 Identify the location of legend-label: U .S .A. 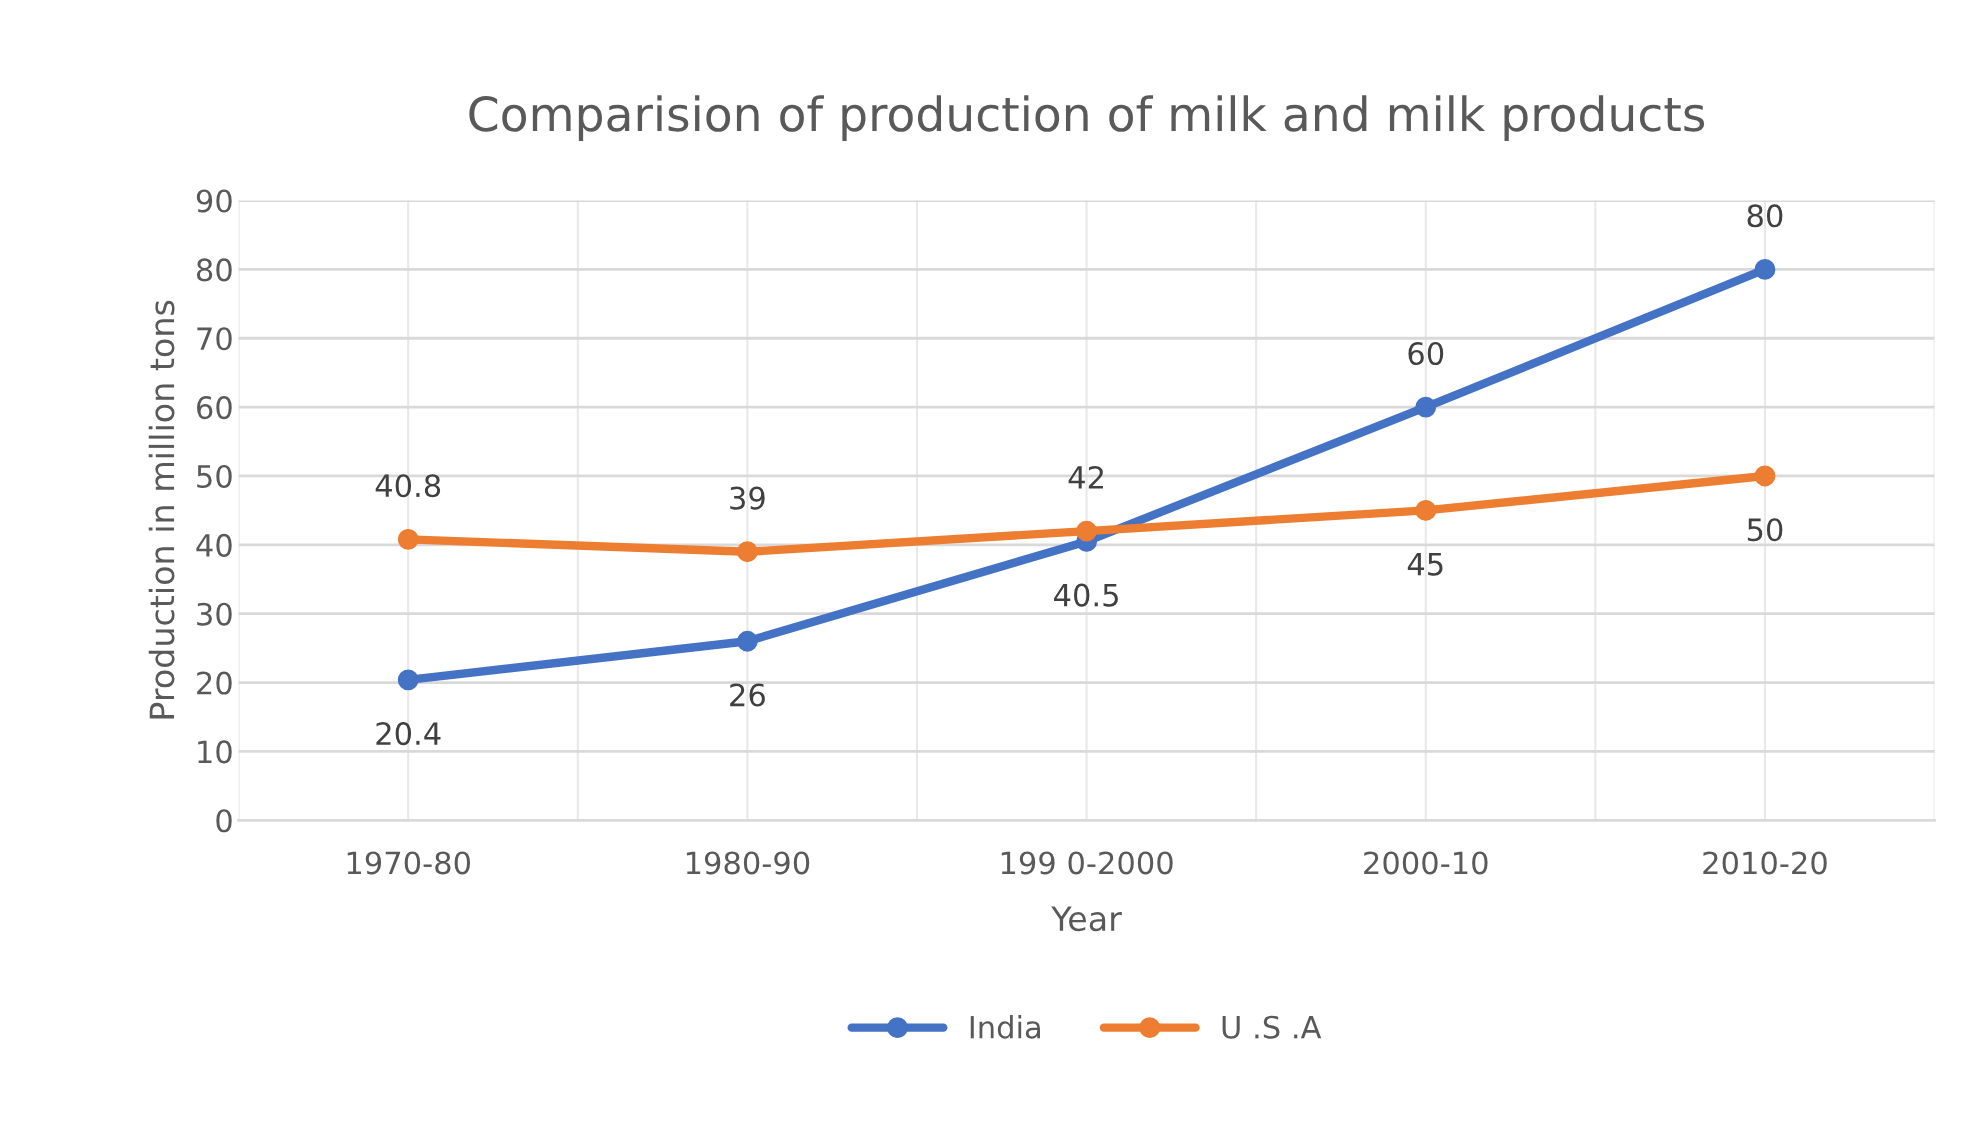
(1272, 1027).